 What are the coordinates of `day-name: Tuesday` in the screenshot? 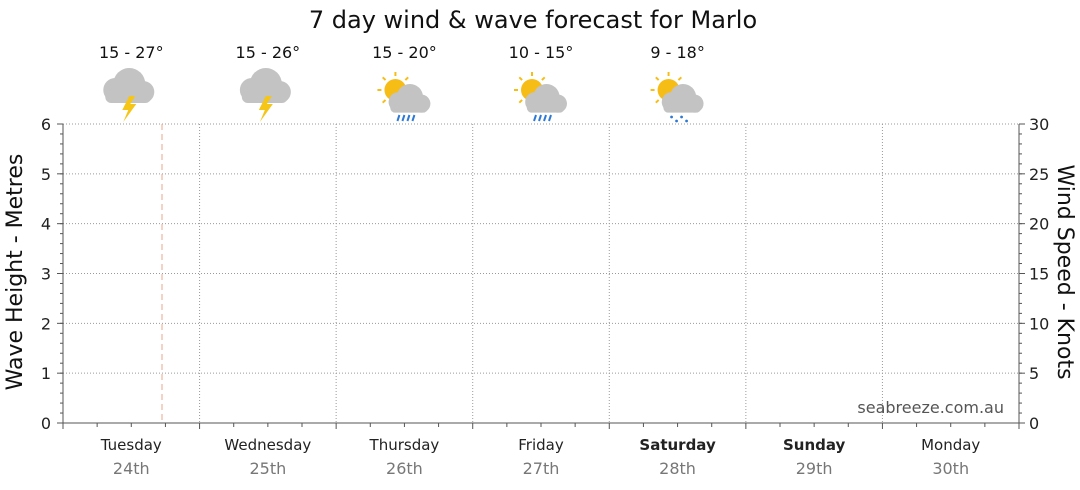 It's located at (131, 445).